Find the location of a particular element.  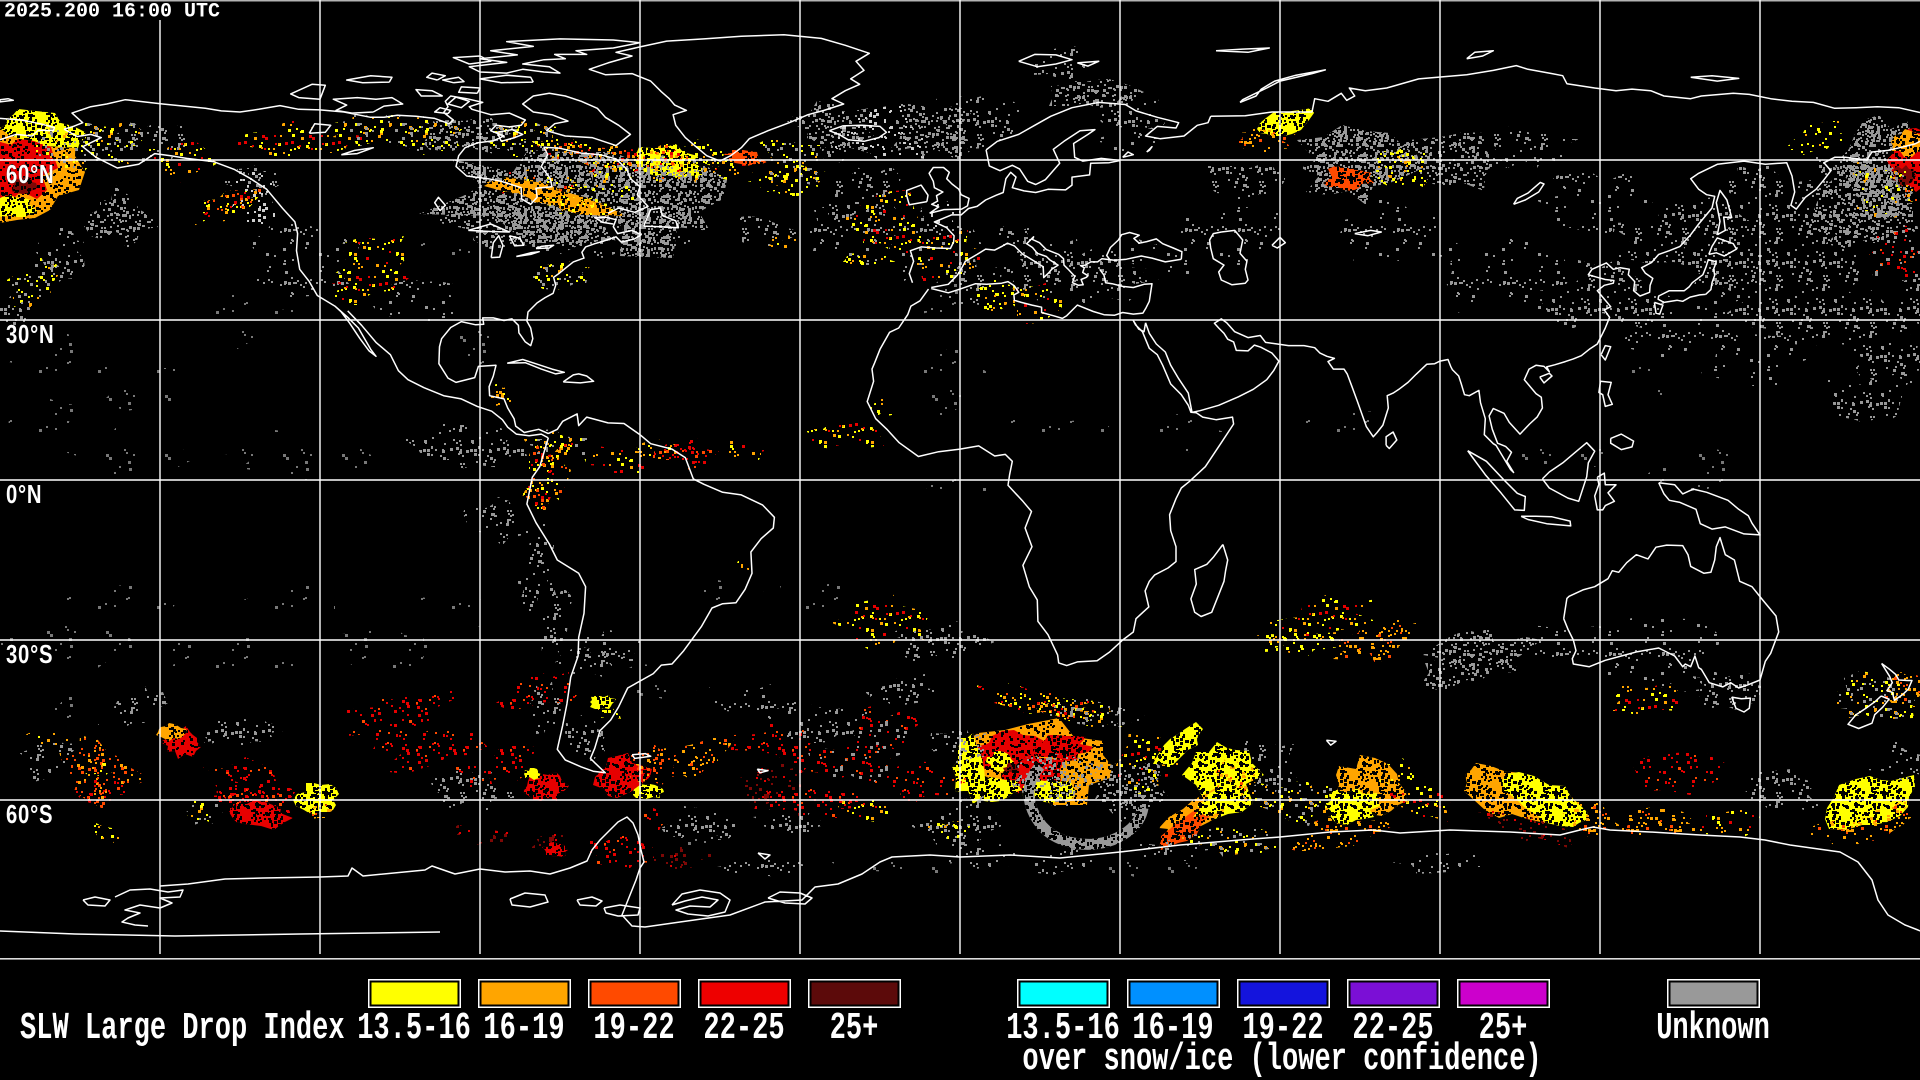

svg-text: Unknown is located at coordinates (1713, 1028).